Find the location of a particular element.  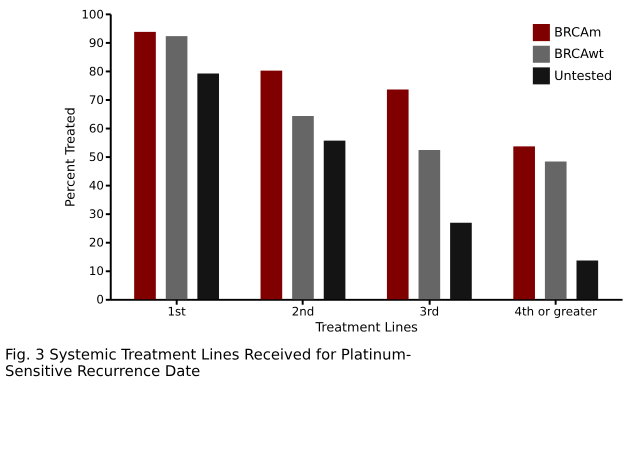

y-tick-label: 30 is located at coordinates (96, 214).